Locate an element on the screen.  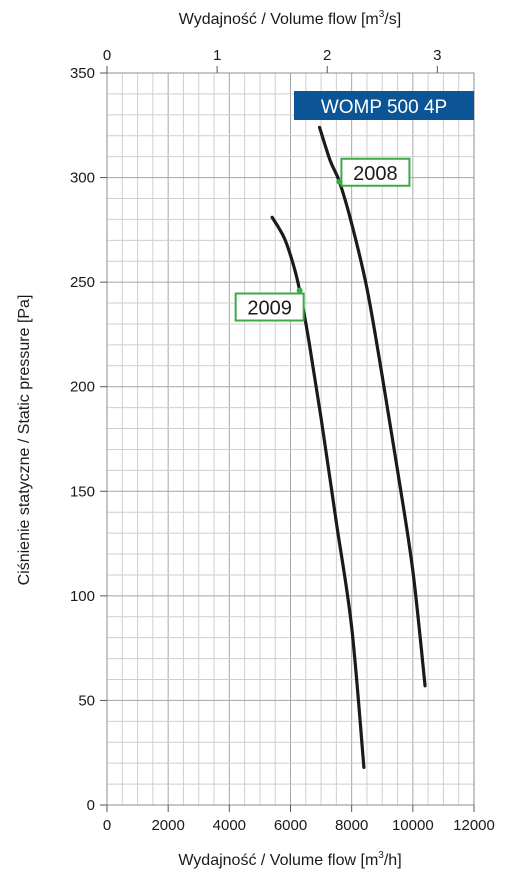
y-axis-ticks: 0 50 100 150 200 250 300 350 is located at coordinates (88, 439).